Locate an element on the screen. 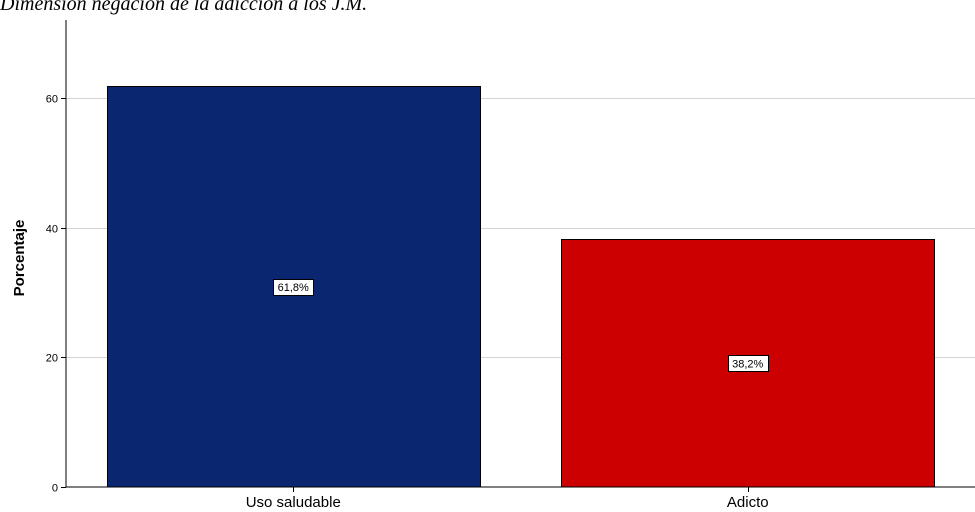 The image size is (975, 512). data-label-text: 38,2% is located at coordinates (747, 364).